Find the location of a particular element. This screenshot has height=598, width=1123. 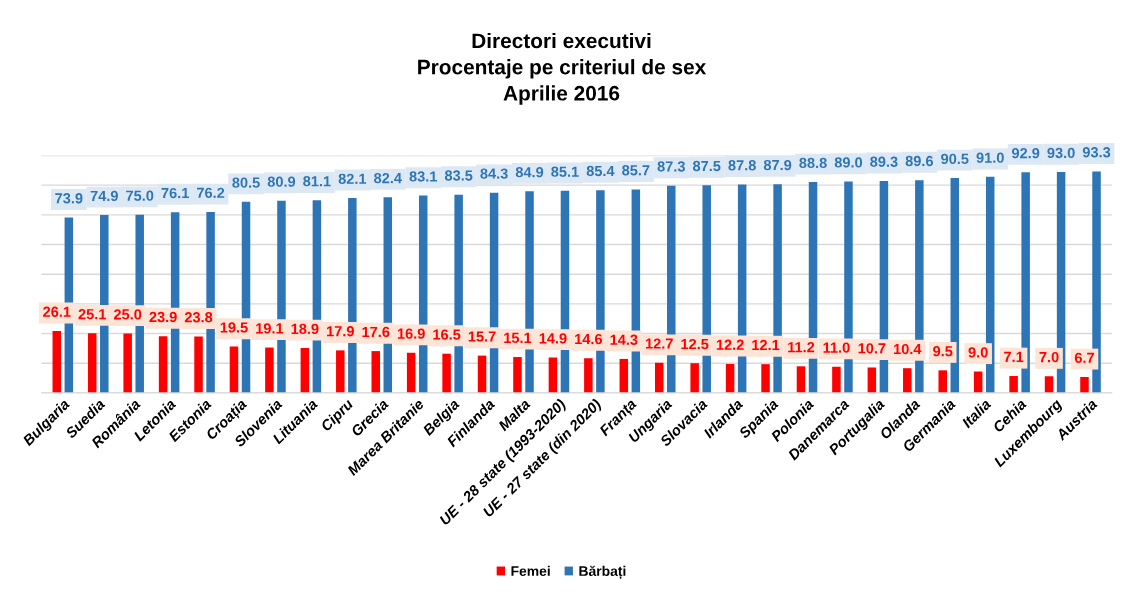

data-label: 75.0 is located at coordinates (140, 195).